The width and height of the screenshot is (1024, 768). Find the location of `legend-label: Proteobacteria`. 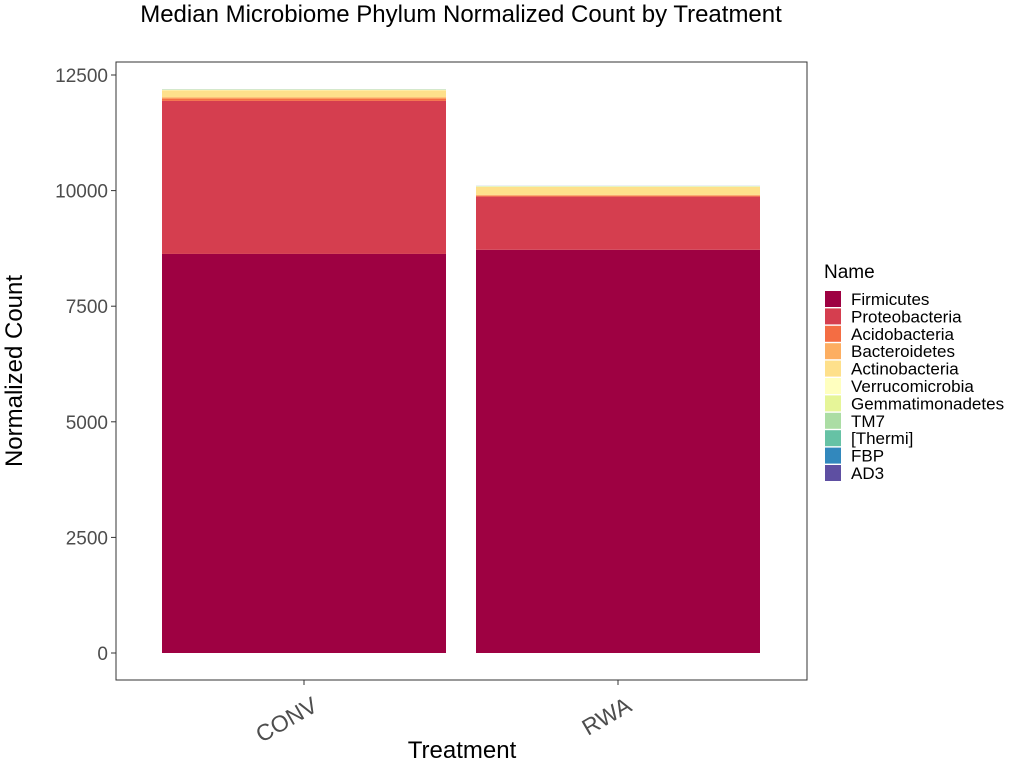

legend-label: Proteobacteria is located at coordinates (906, 316).